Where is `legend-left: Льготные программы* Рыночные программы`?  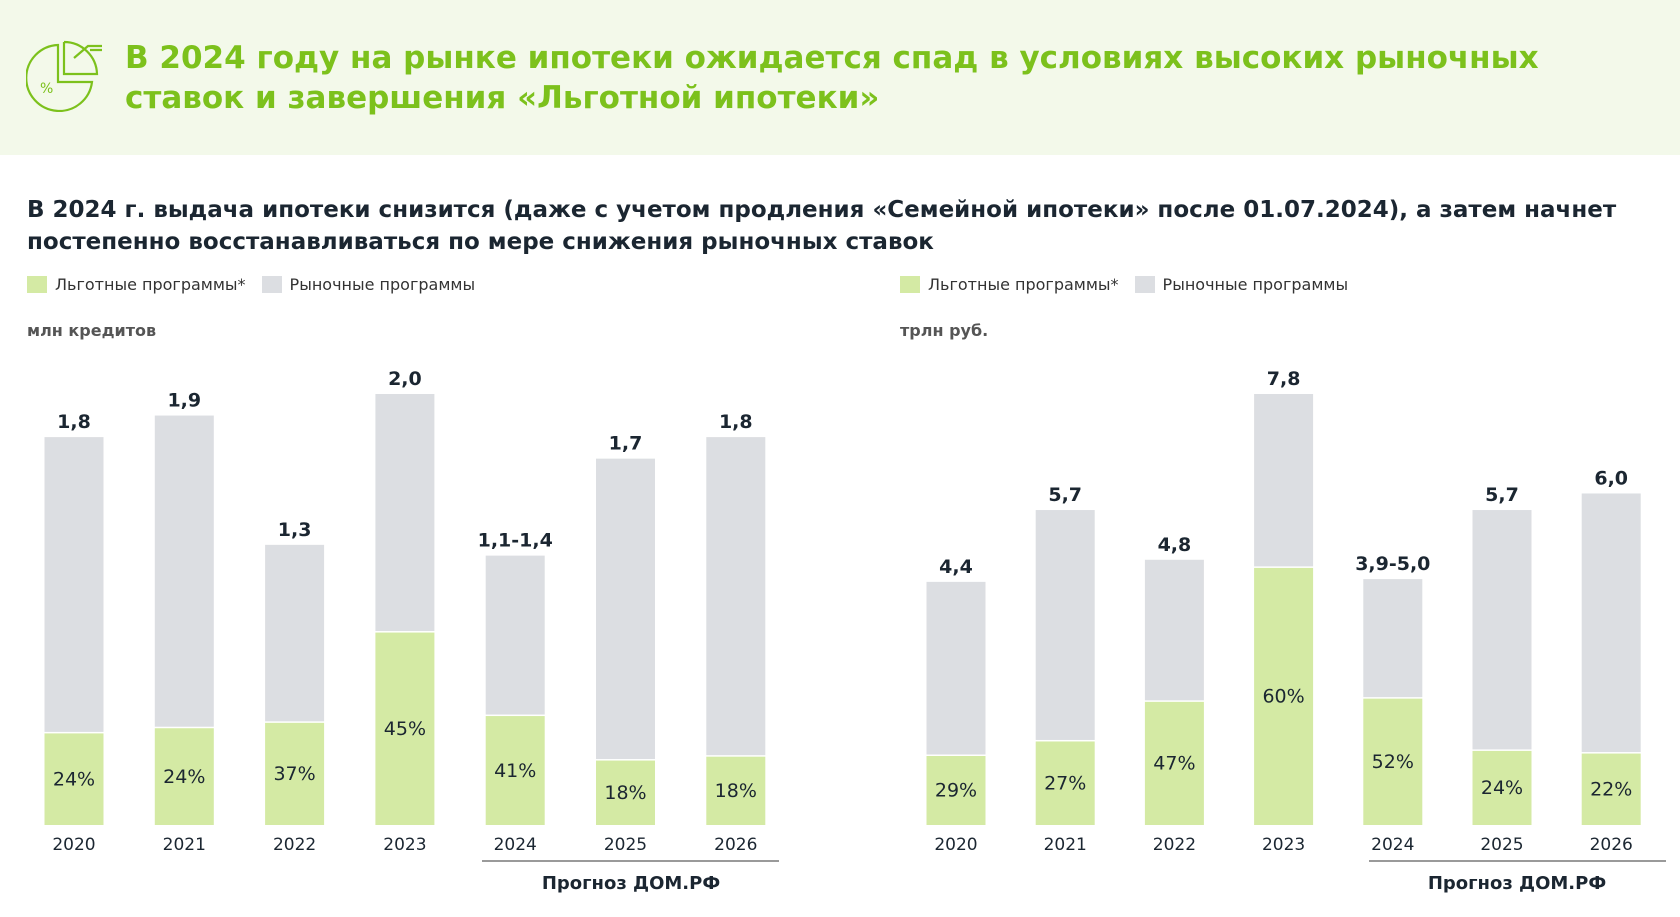
legend-left: Льготные программы* Рыночные программы is located at coordinates (259, 284).